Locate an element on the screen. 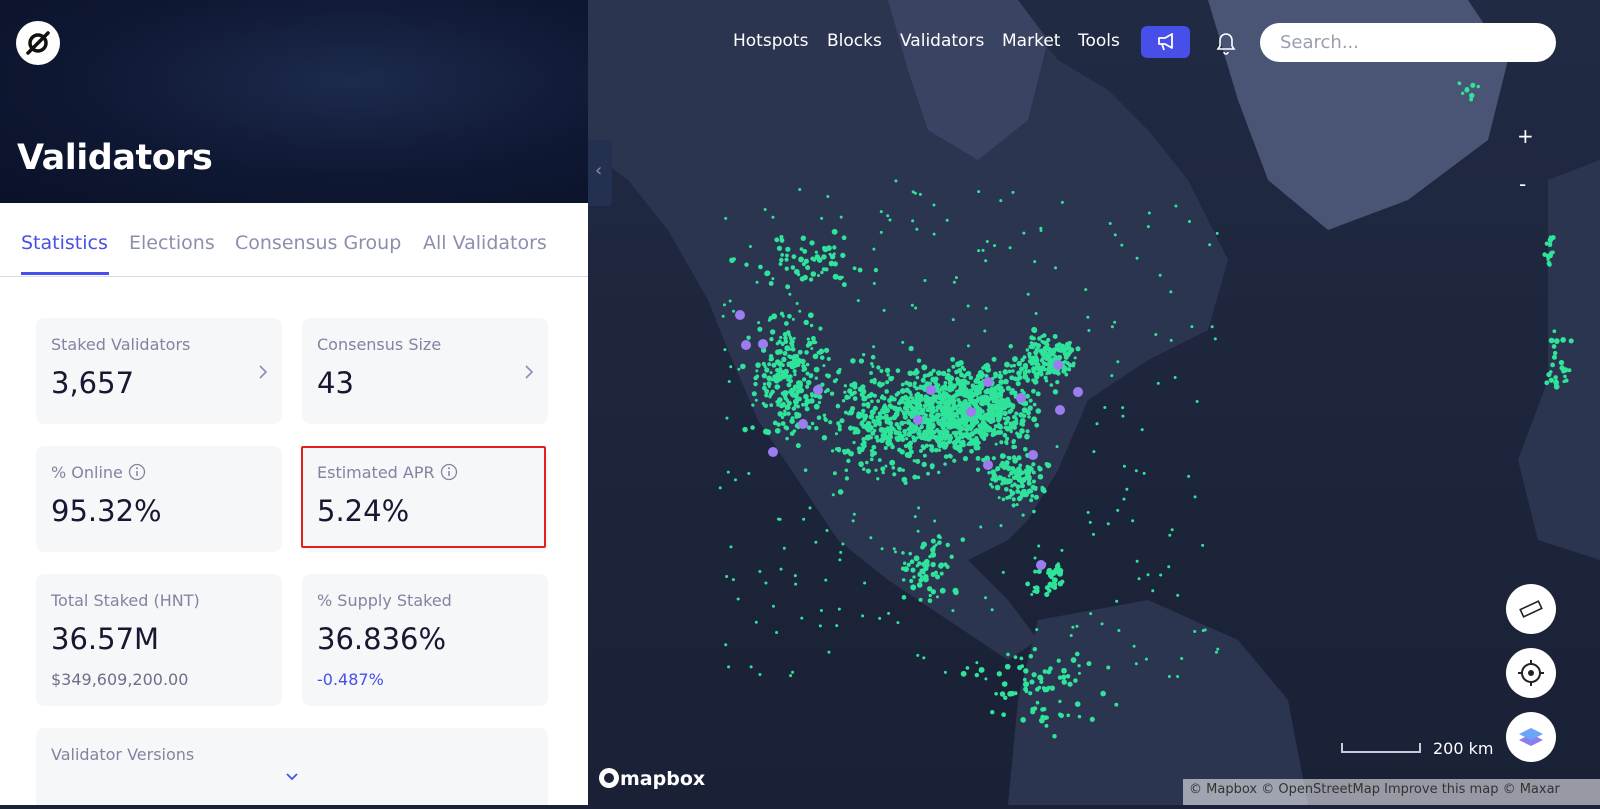 This screenshot has width=1600, height=809. nav-link: Market is located at coordinates (1031, 41).